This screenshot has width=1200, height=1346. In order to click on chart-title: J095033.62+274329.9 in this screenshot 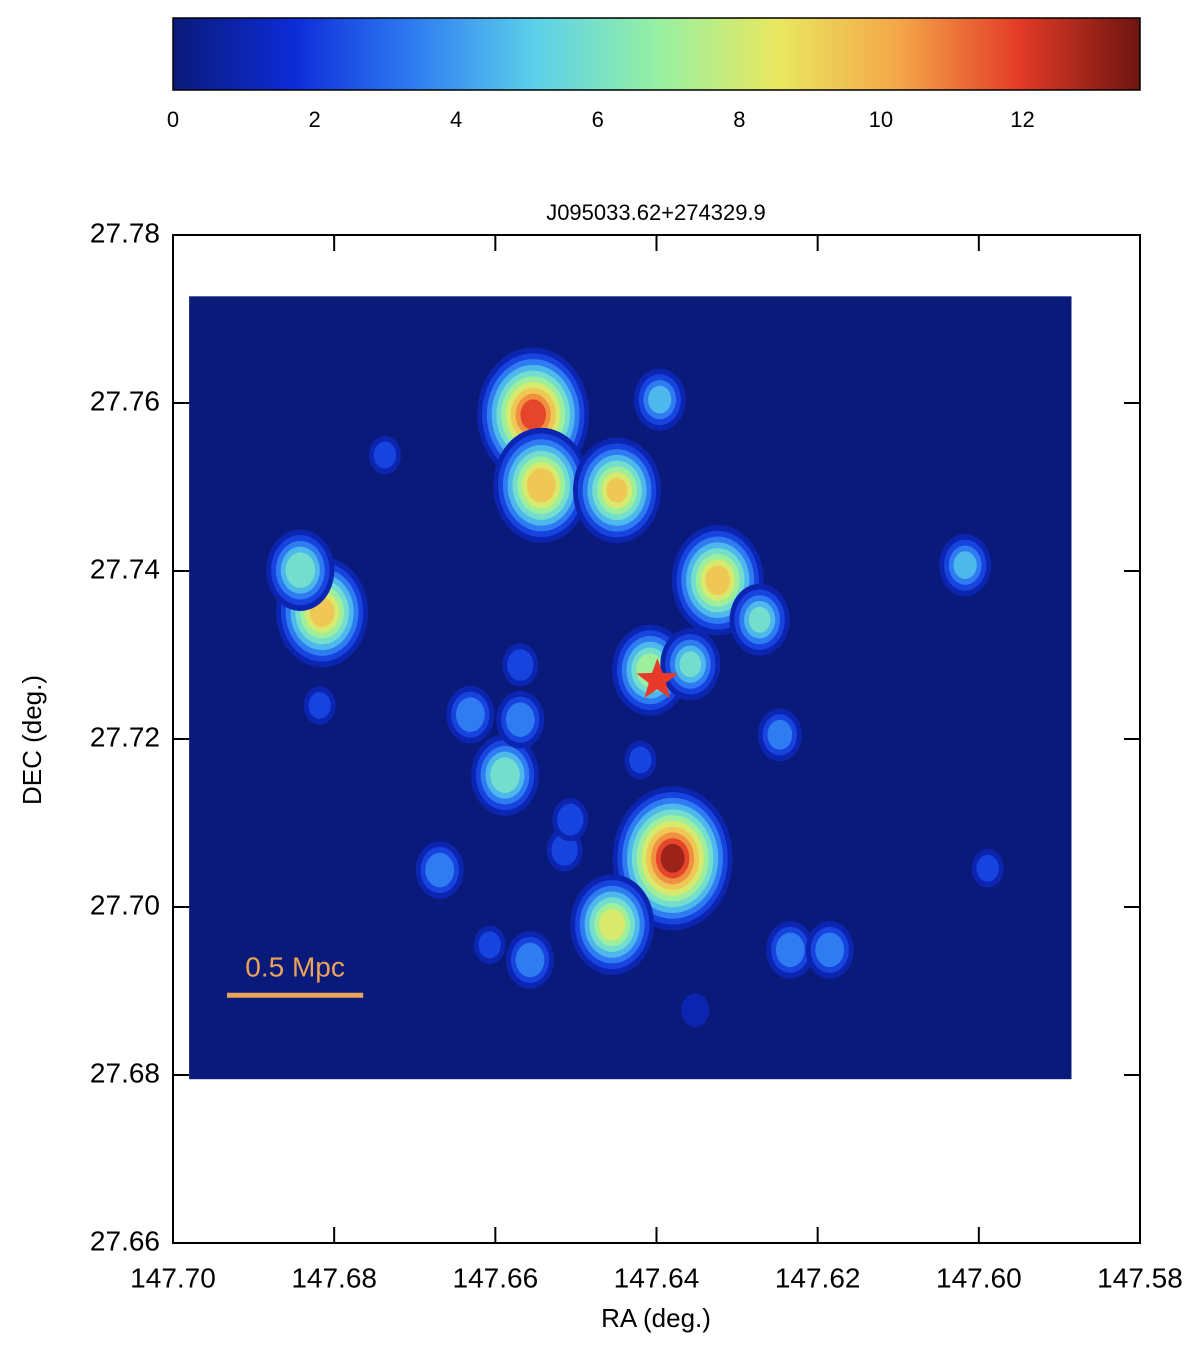, I will do `click(656, 212)`.